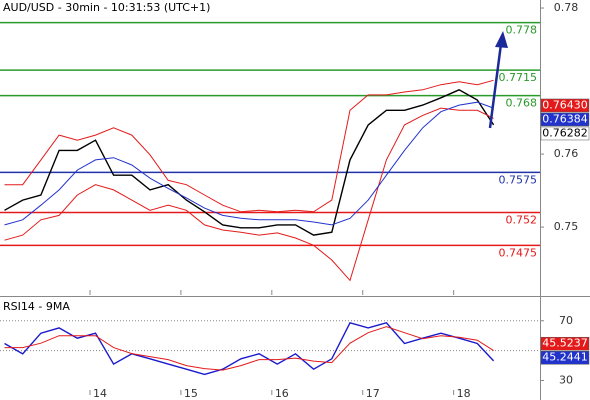 The height and width of the screenshot is (400, 590). Describe the element at coordinates (191, 393) in the screenshot. I see `x-tick-label: 15` at that location.